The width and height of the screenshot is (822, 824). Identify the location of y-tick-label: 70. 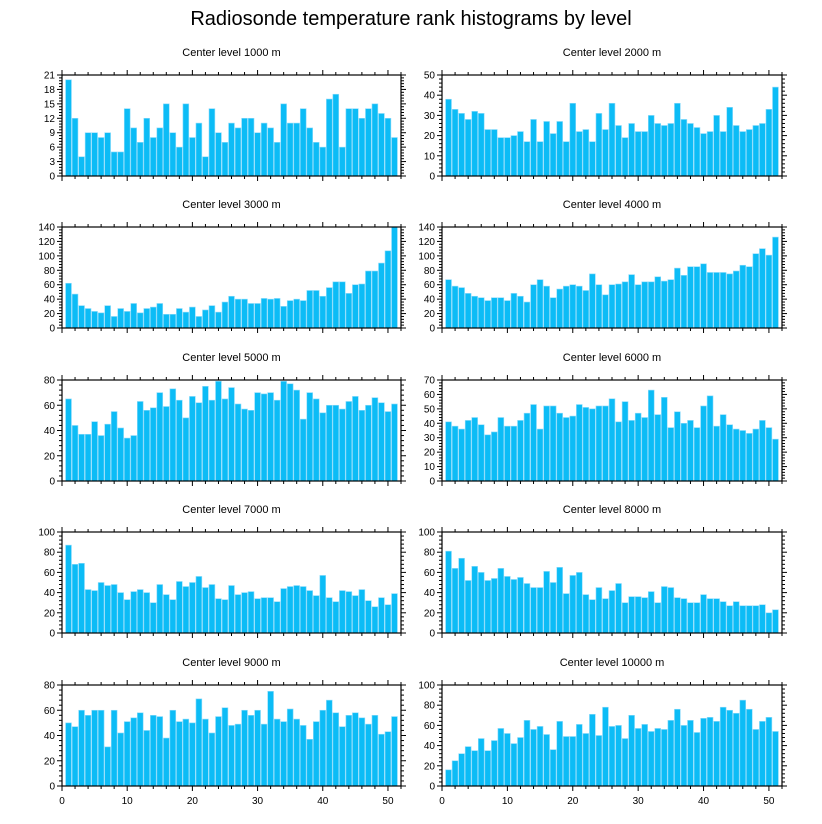
(430, 381).